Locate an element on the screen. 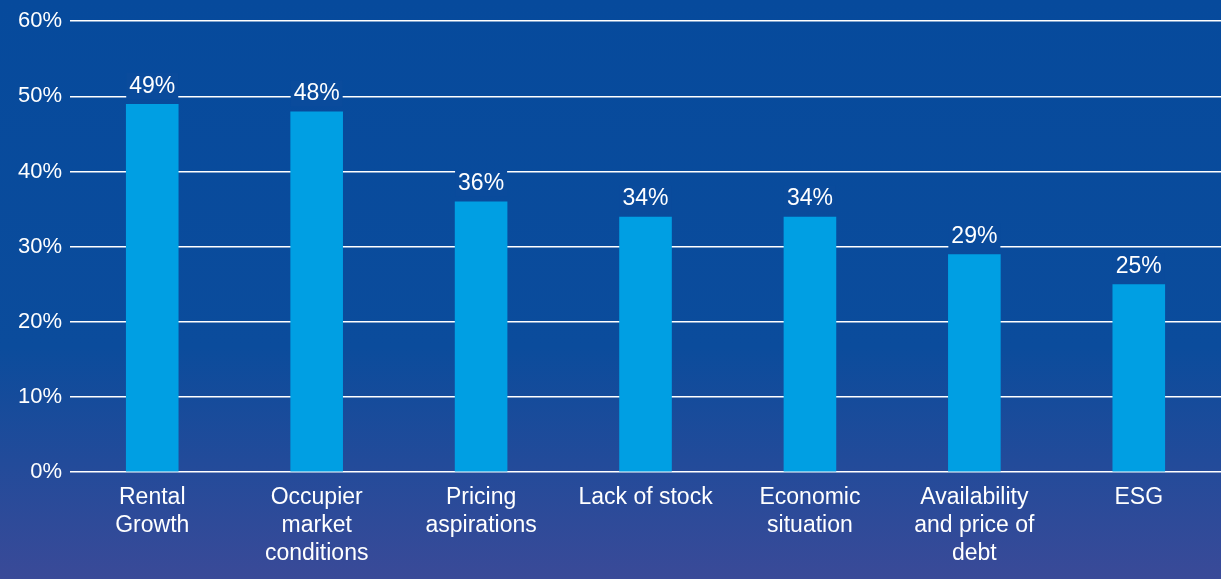 The height and width of the screenshot is (579, 1221). data-label: 48% is located at coordinates (316, 92).